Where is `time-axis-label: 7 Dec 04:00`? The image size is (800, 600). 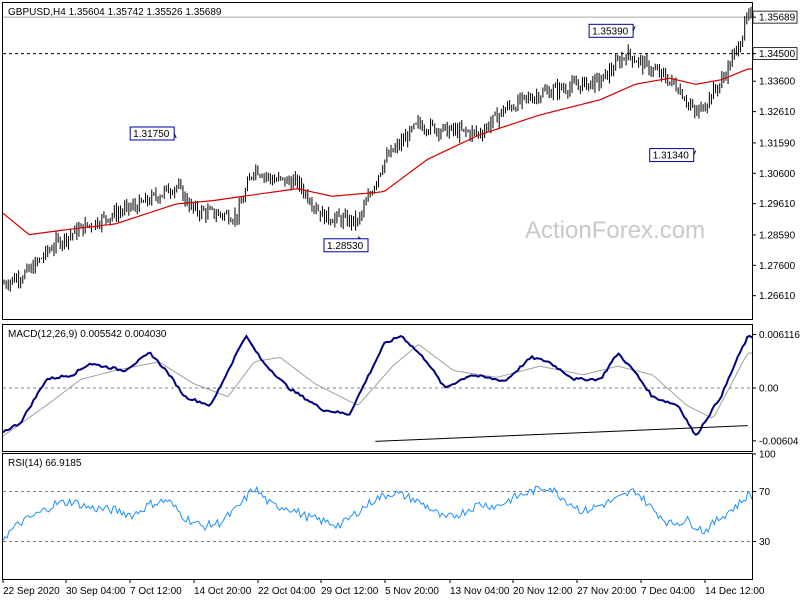 time-axis-label: 7 Dec 04:00 is located at coordinates (668, 591).